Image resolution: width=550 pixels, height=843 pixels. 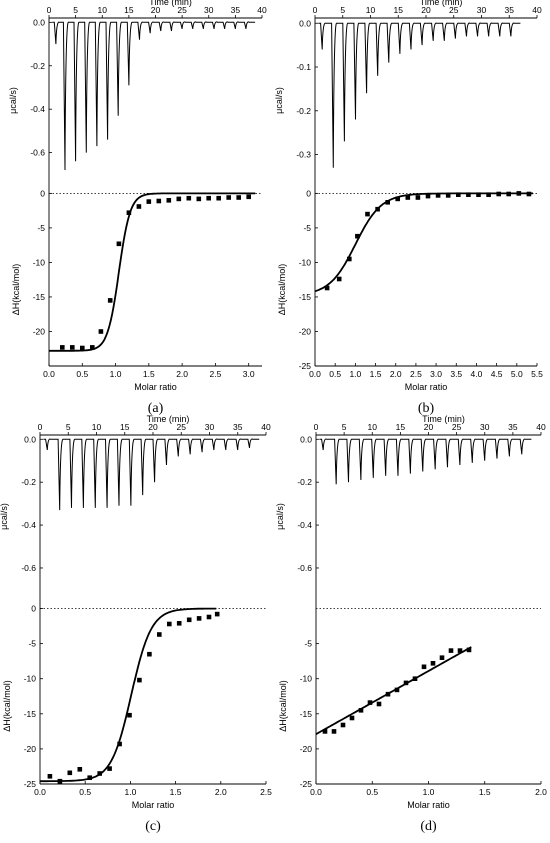 I want to click on time-tick-label: 0, so click(x=40, y=427).